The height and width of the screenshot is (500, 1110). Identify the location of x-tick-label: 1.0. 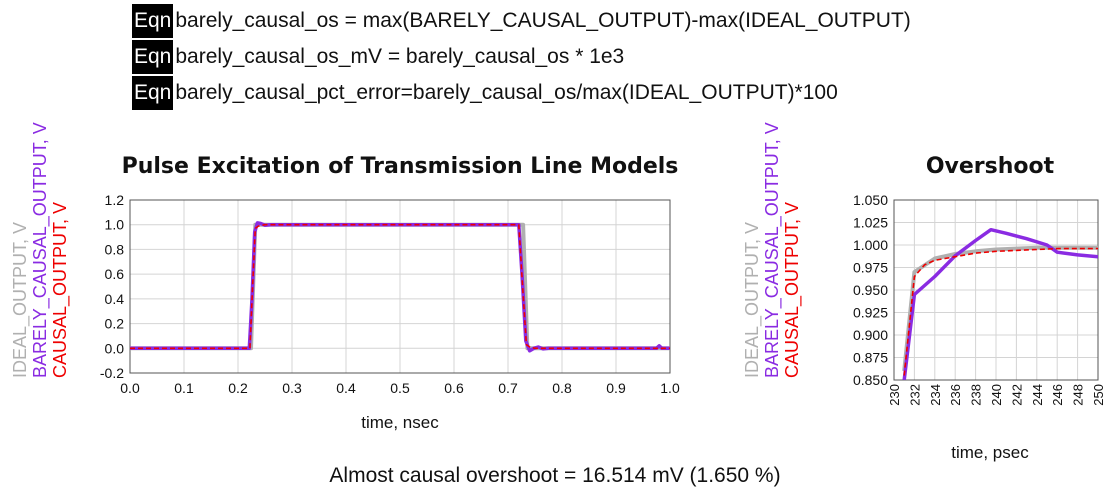
(670, 388).